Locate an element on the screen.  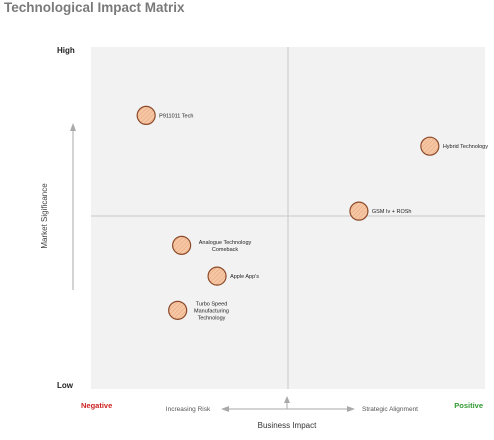
y-axis-label: Market Sigificance is located at coordinates (44, 216).